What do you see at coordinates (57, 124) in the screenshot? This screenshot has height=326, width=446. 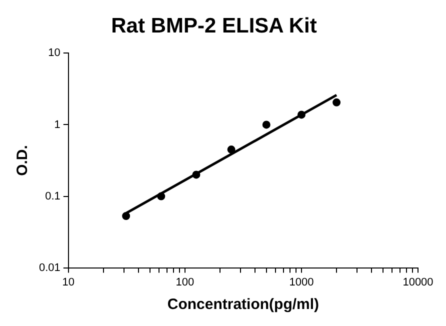 I see `y-tick-label: 1` at bounding box center [57, 124].